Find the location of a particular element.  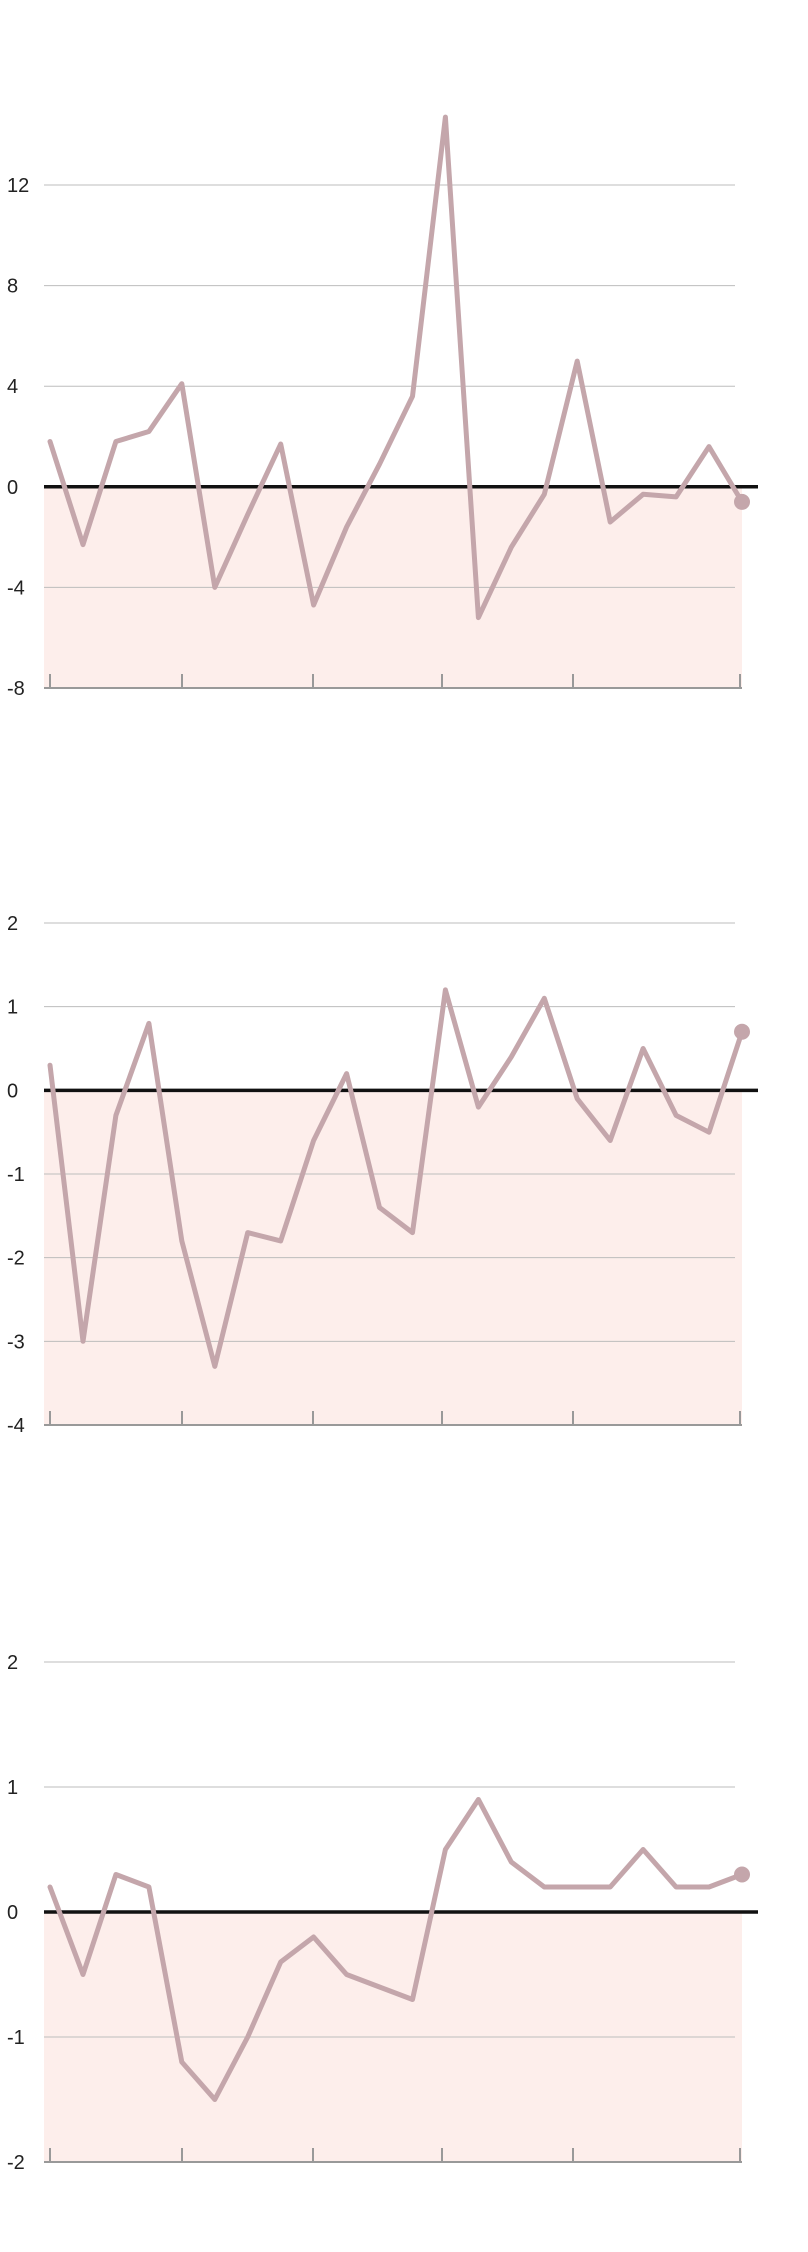

y-tick-label: -8 is located at coordinates (16, 689).